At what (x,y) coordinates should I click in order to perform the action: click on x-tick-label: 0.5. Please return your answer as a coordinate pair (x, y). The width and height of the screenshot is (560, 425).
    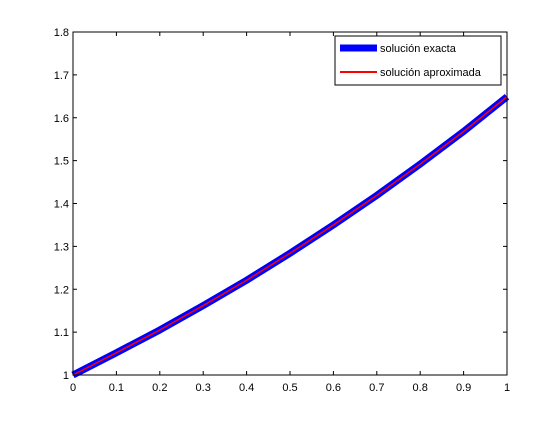
    Looking at the image, I should click on (289, 388).